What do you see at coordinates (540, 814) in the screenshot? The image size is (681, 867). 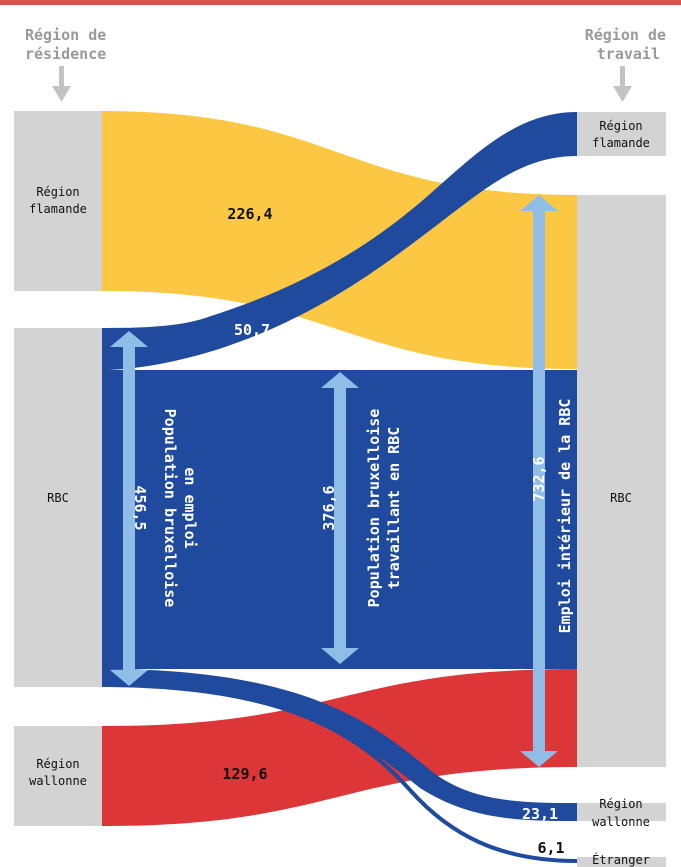 I see `value-rbc-to-wallonne: 23,1` at bounding box center [540, 814].